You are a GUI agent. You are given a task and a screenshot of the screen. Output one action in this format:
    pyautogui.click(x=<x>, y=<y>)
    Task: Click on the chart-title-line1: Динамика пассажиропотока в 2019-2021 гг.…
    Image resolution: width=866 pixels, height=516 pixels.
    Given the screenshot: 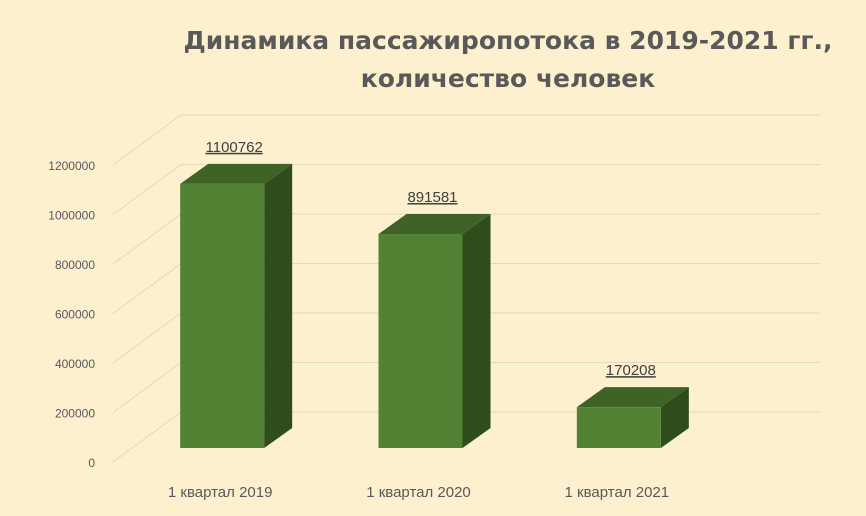 What is the action you would take?
    pyautogui.click(x=508, y=40)
    